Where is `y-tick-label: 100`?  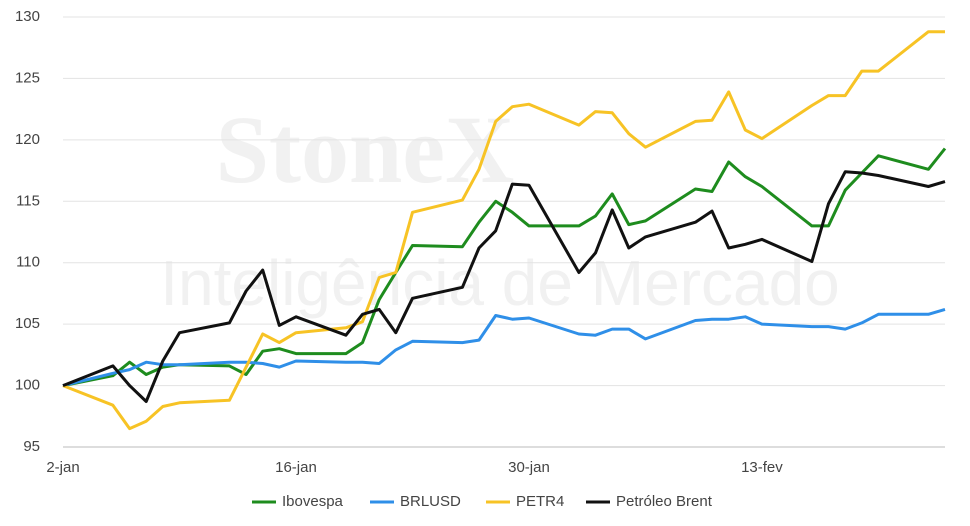 y-tick-label: 100 is located at coordinates (27, 385).